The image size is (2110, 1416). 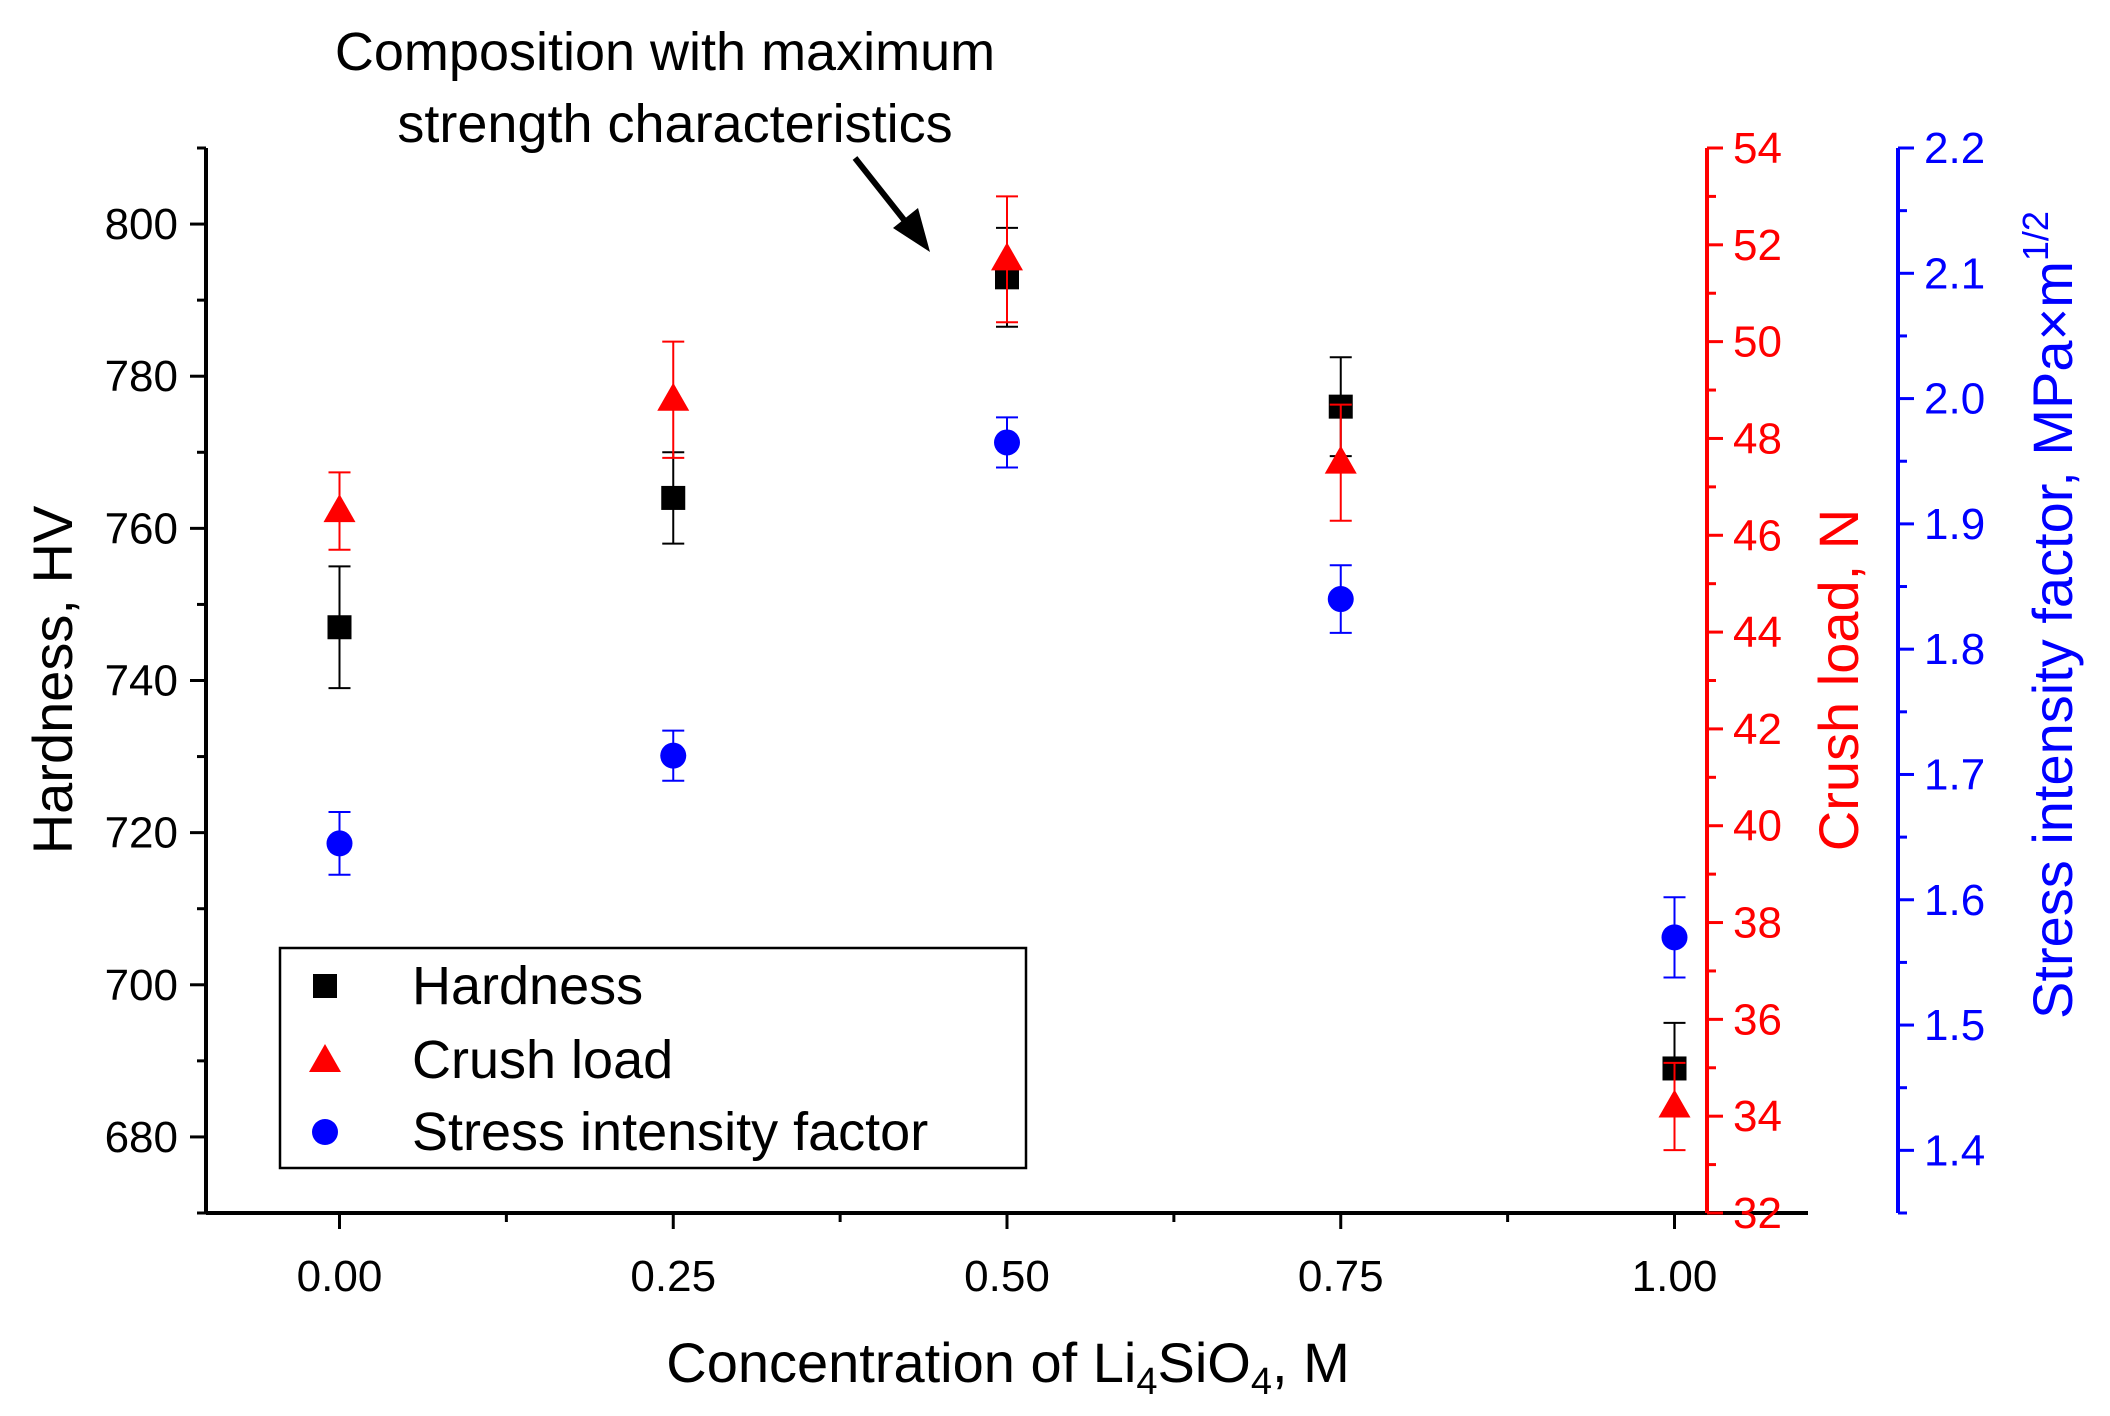 I want to click on y-left-tick-label: 780, so click(x=141, y=376).